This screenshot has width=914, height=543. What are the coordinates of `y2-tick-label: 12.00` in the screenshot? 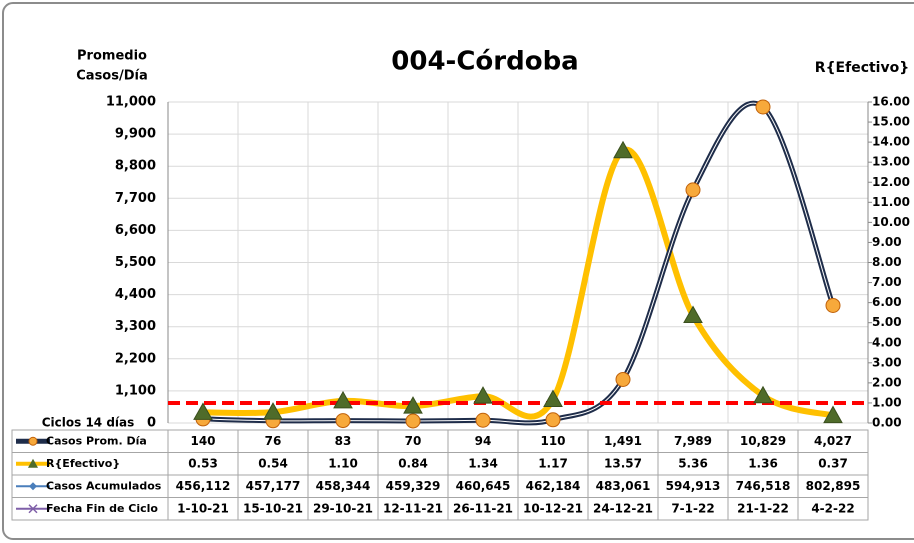 It's located at (891, 182).